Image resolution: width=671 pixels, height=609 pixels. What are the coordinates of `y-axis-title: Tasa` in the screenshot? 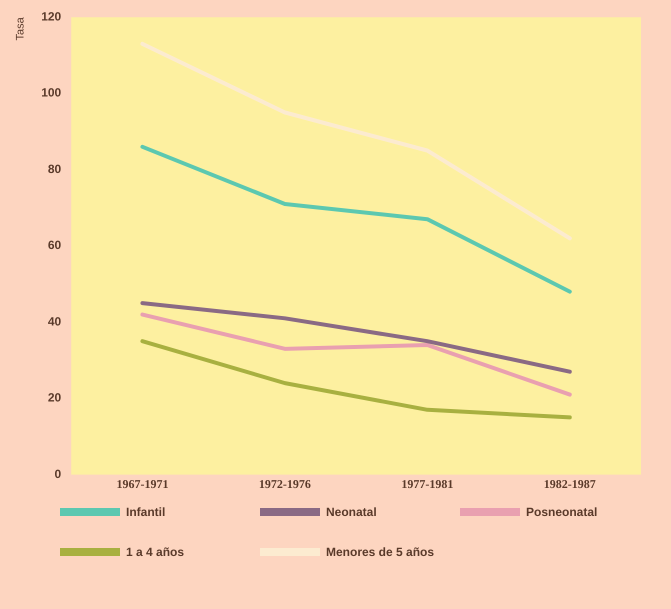 It's located at (20, 28).